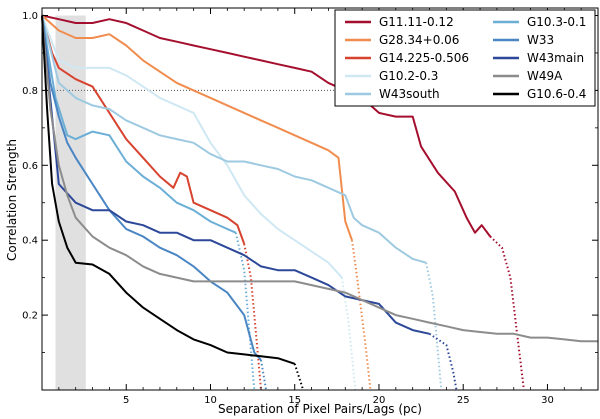  What do you see at coordinates (409, 94) in the screenshot?
I see `legend-label-w43south: W43south` at bounding box center [409, 94].